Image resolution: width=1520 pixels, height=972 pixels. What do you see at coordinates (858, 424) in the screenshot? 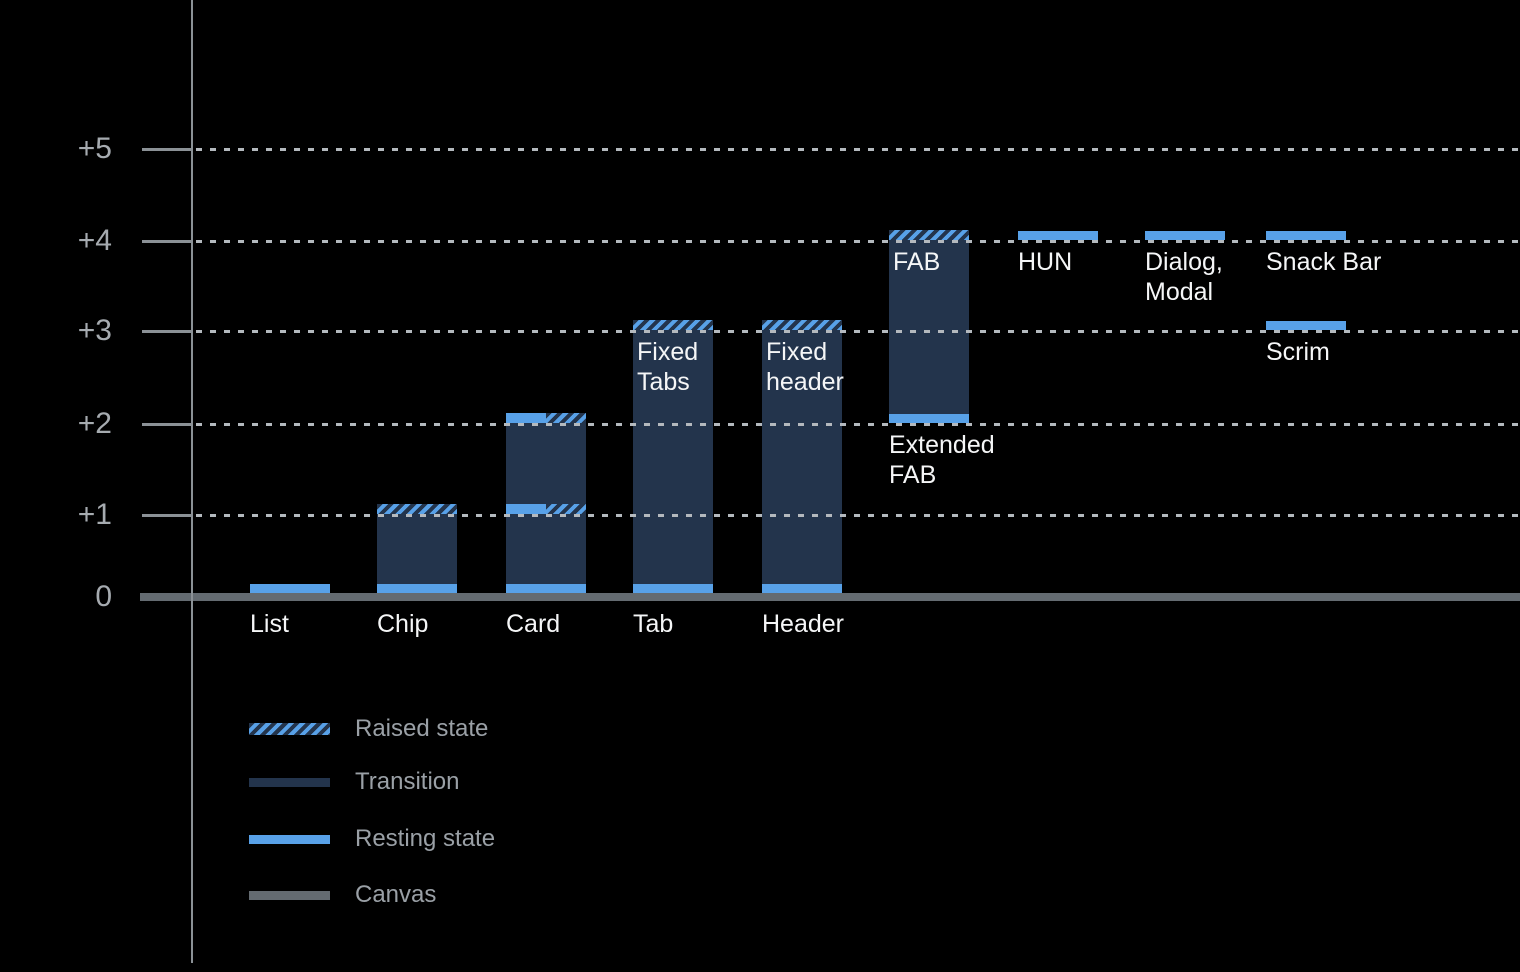
I see `gridline-+2` at bounding box center [858, 424].